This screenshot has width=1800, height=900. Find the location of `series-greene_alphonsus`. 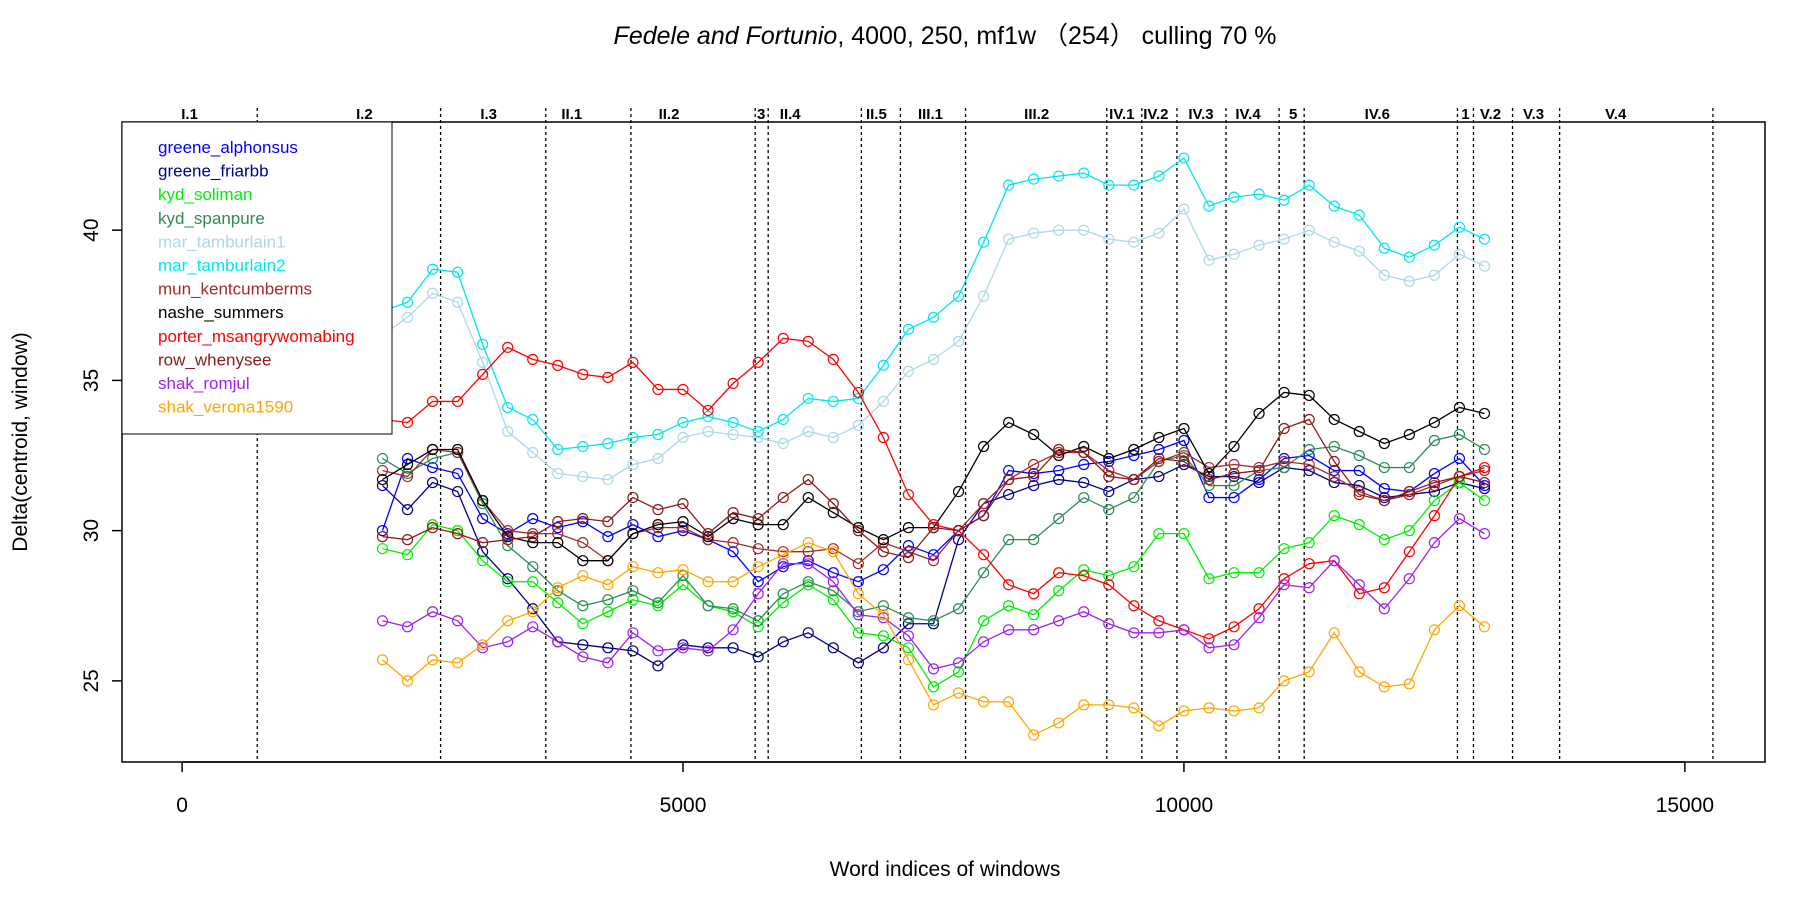

series-greene_alphonsus is located at coordinates (933, 511).